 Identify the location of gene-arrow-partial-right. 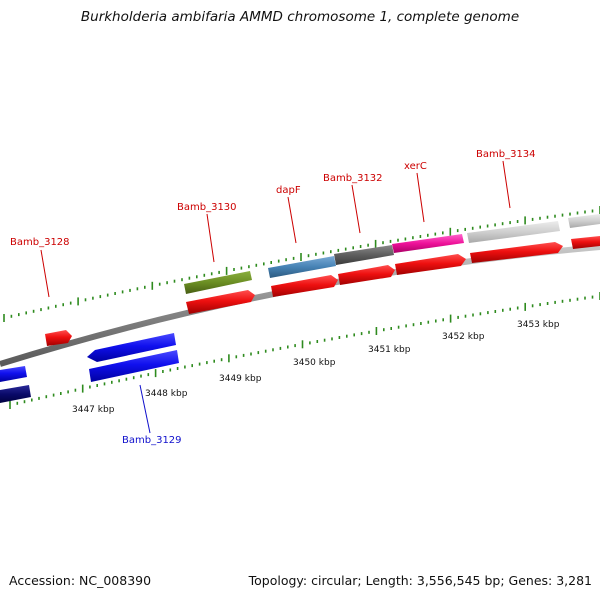
(584, 221).